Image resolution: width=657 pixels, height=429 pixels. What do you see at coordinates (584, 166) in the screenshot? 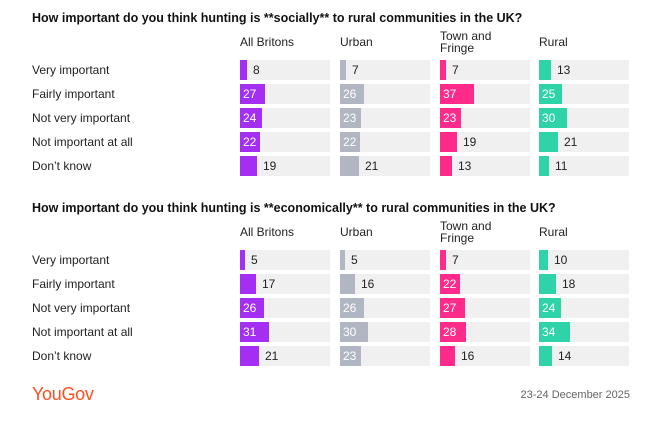
I see `bar-track: 11` at bounding box center [584, 166].